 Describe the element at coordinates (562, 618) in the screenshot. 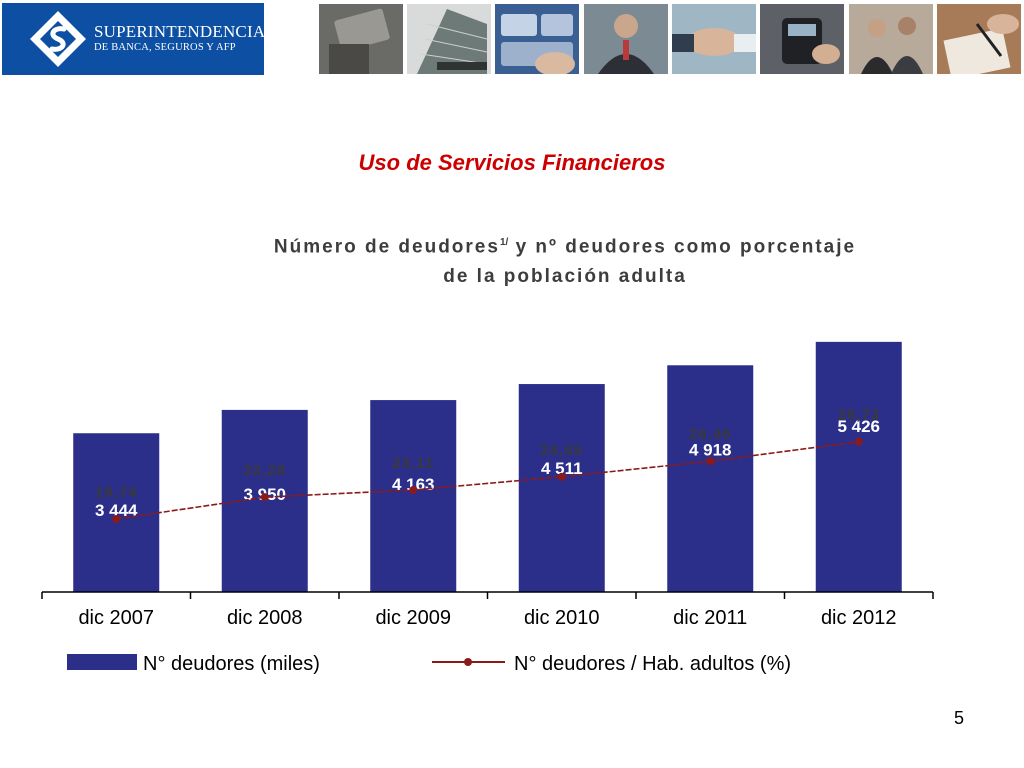

I see `x-tick-label-4: dic 2010` at that location.